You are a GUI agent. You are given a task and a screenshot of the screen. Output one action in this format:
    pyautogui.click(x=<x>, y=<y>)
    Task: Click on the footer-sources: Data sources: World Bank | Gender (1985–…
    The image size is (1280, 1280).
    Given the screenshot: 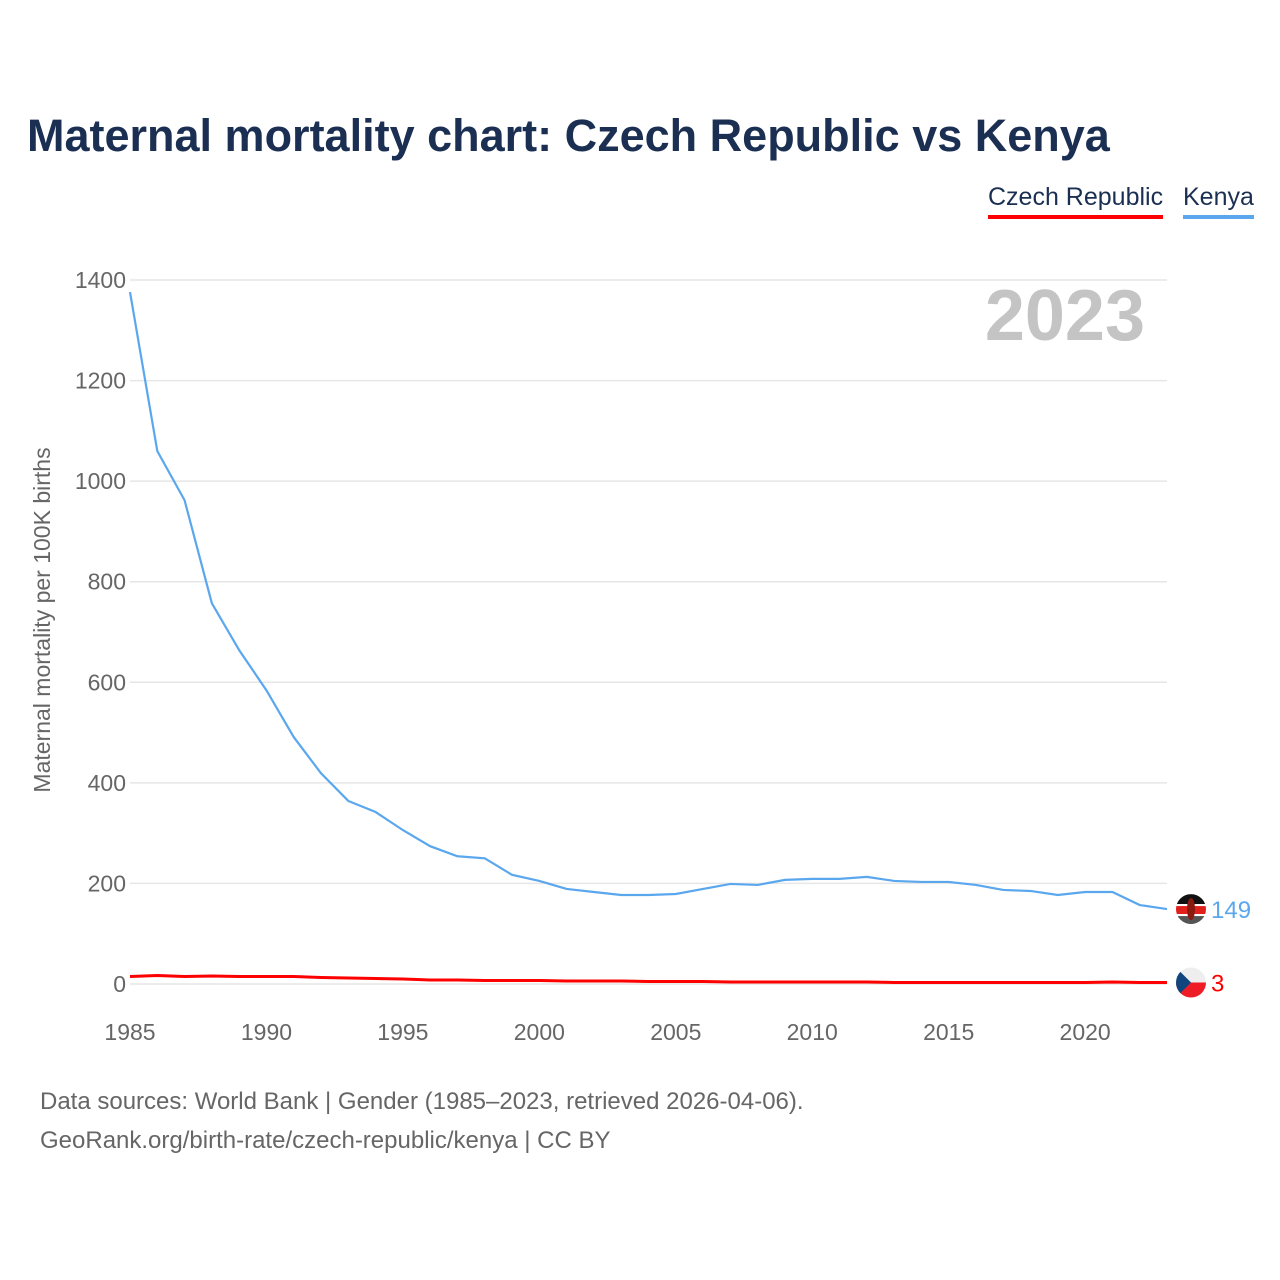 What is the action you would take?
    pyautogui.click(x=422, y=1101)
    